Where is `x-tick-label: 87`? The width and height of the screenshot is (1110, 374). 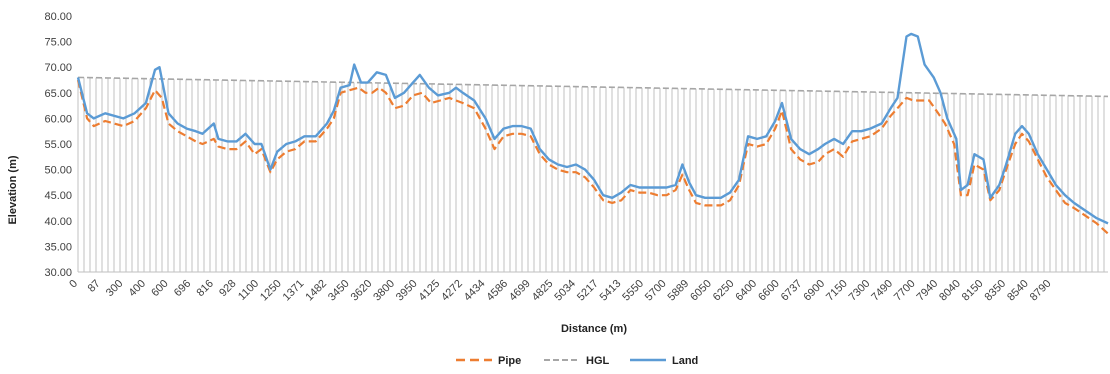
x-tick-label: 87 is located at coordinates (94, 286).